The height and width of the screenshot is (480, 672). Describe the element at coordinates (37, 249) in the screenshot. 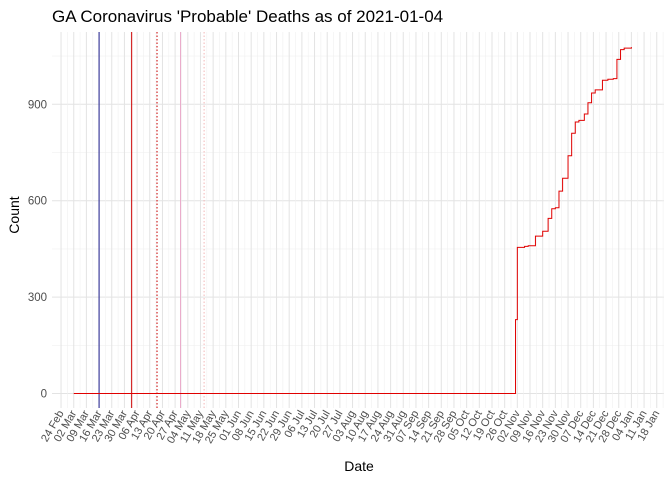

I see `y-axis-ticks: 0 300 600 900` at that location.